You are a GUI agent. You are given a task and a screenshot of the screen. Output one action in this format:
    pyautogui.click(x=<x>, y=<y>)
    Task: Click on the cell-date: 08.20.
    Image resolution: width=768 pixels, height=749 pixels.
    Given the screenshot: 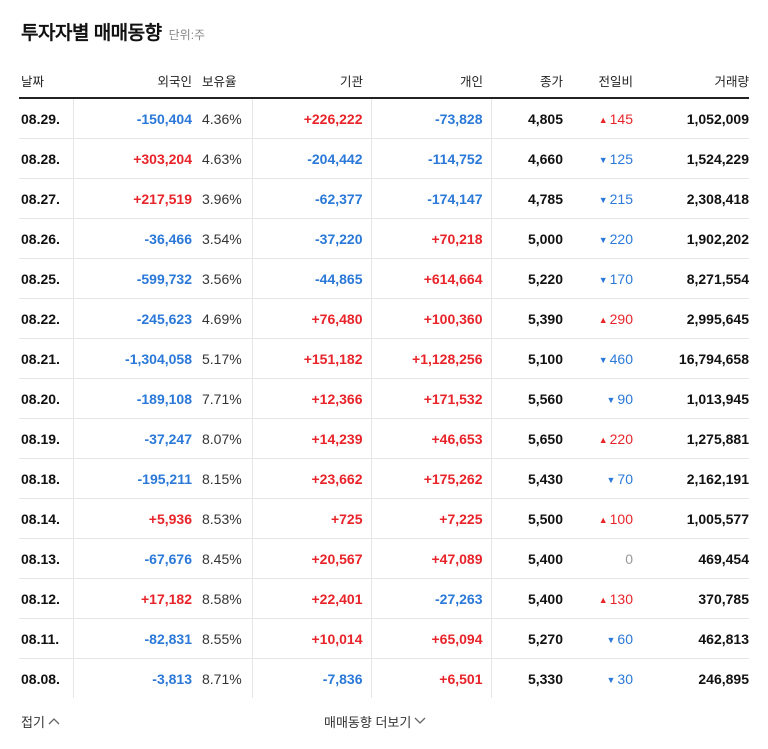 What is the action you would take?
    pyautogui.click(x=46, y=398)
    